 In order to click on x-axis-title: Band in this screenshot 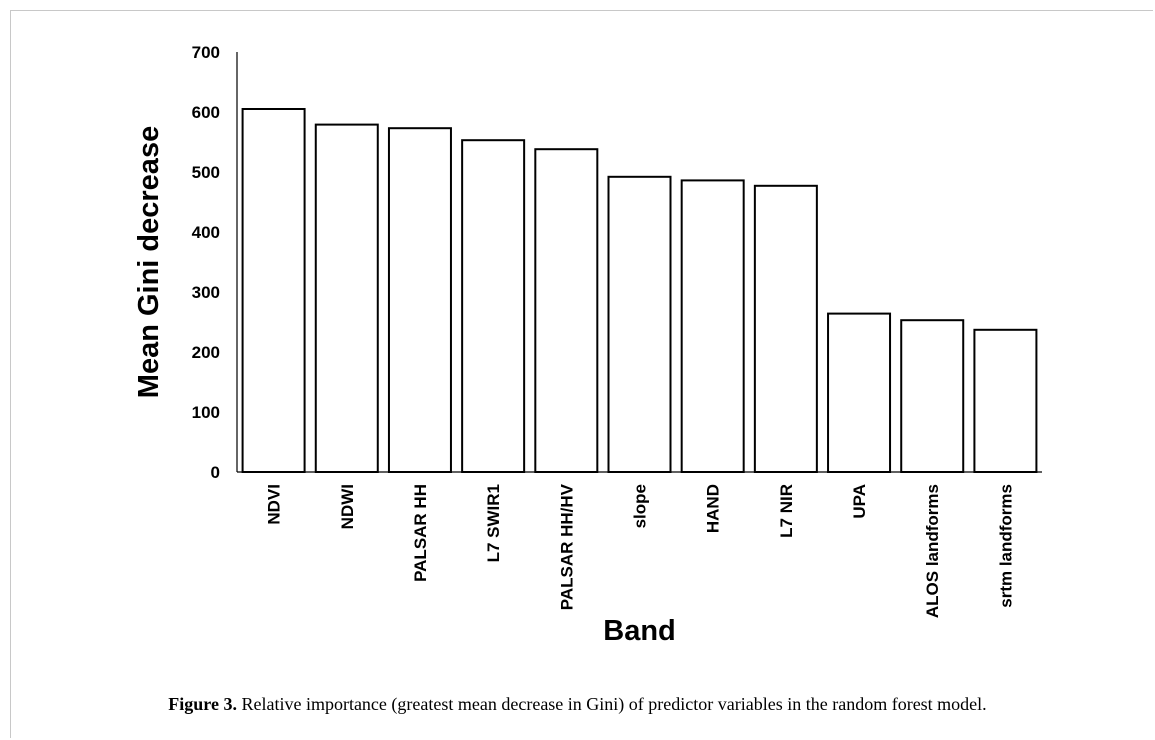, I will do `click(639, 631)`.